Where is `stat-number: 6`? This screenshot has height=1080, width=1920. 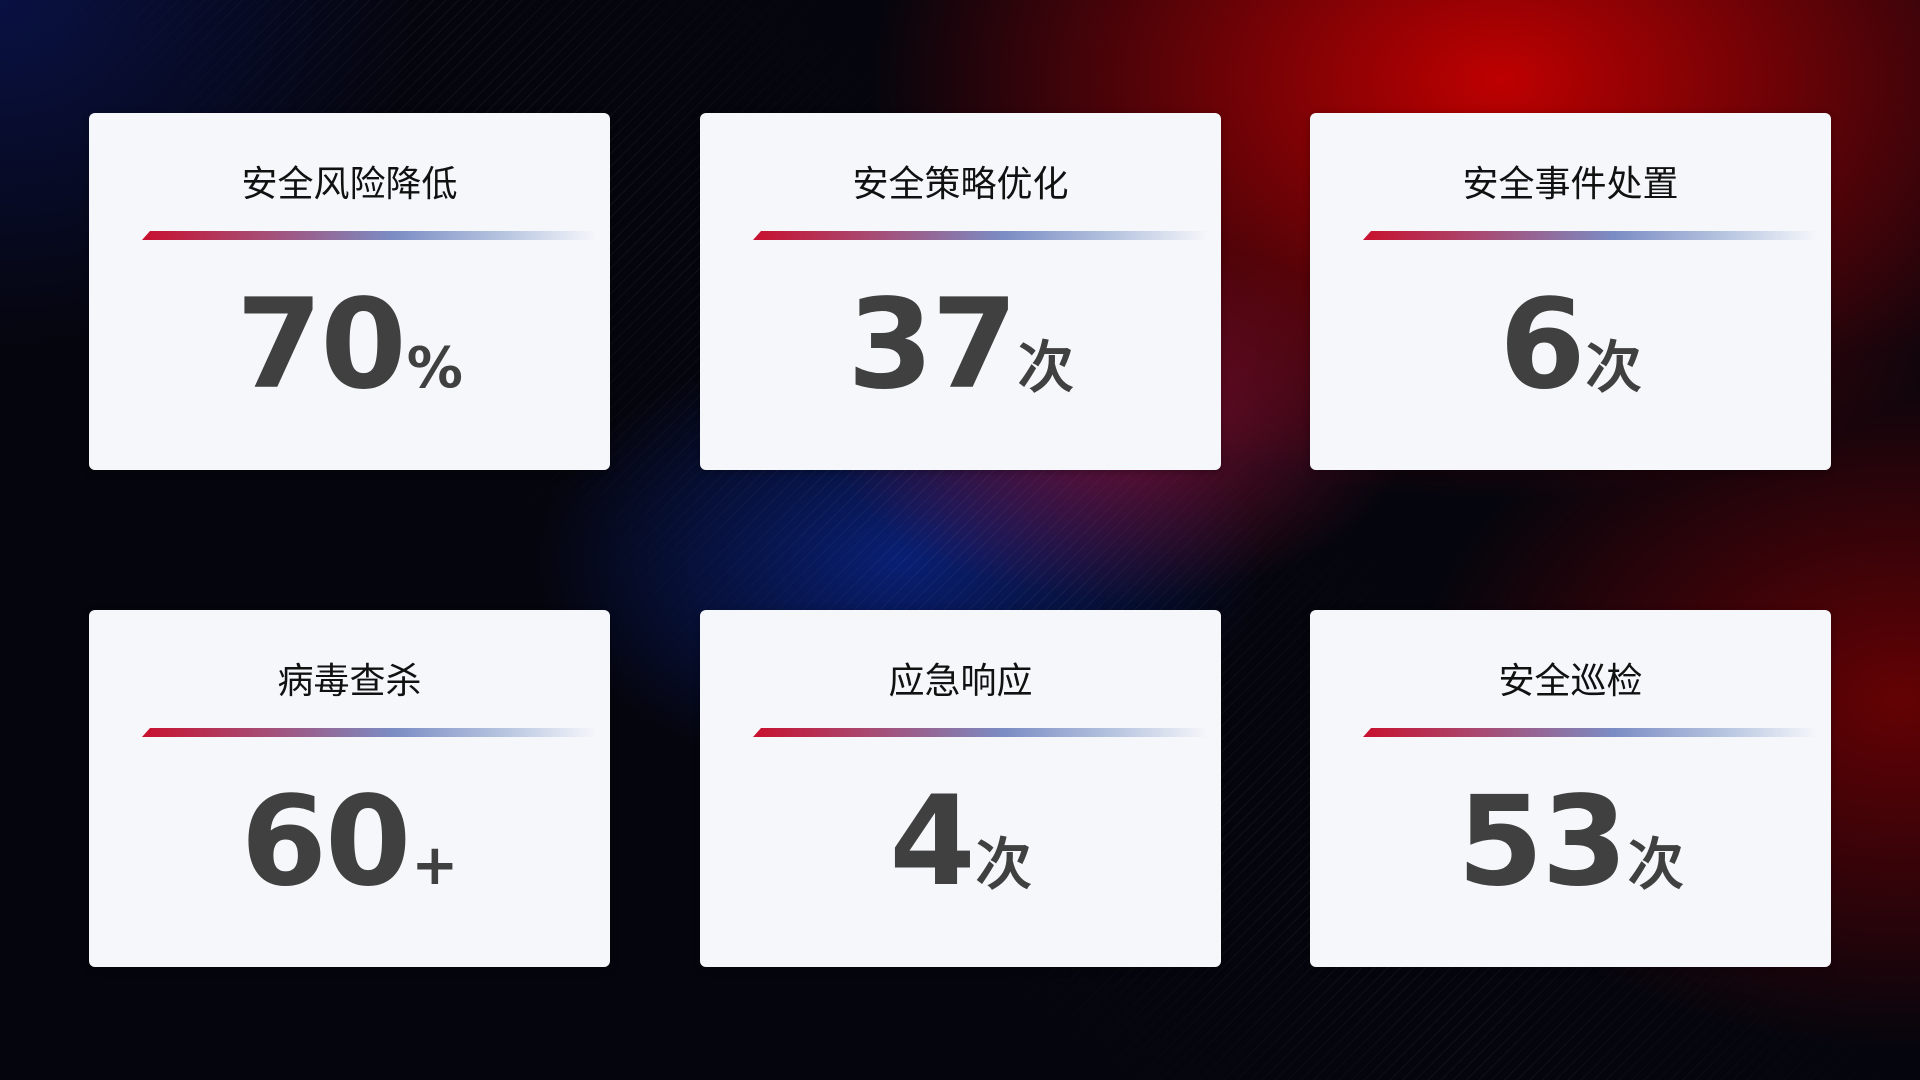 stat-number: 6 is located at coordinates (1542, 345).